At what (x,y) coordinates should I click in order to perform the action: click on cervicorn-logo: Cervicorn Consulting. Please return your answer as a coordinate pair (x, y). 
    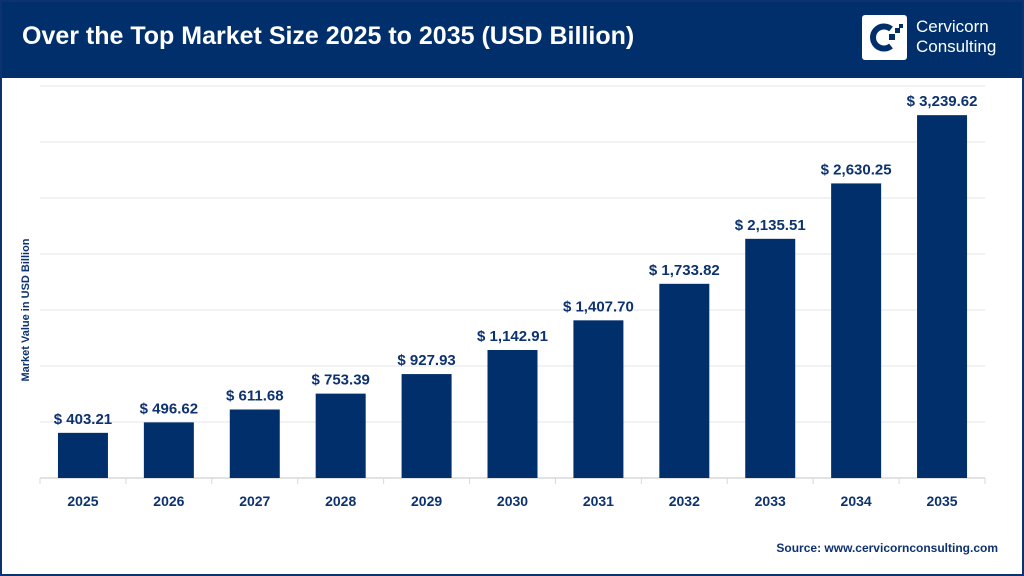
    Looking at the image, I should click on (937, 40).